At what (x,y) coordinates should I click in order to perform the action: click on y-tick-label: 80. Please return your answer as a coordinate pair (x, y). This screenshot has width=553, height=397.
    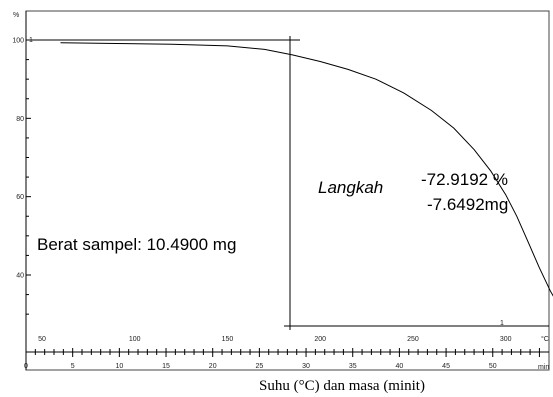
    Looking at the image, I should click on (20, 119).